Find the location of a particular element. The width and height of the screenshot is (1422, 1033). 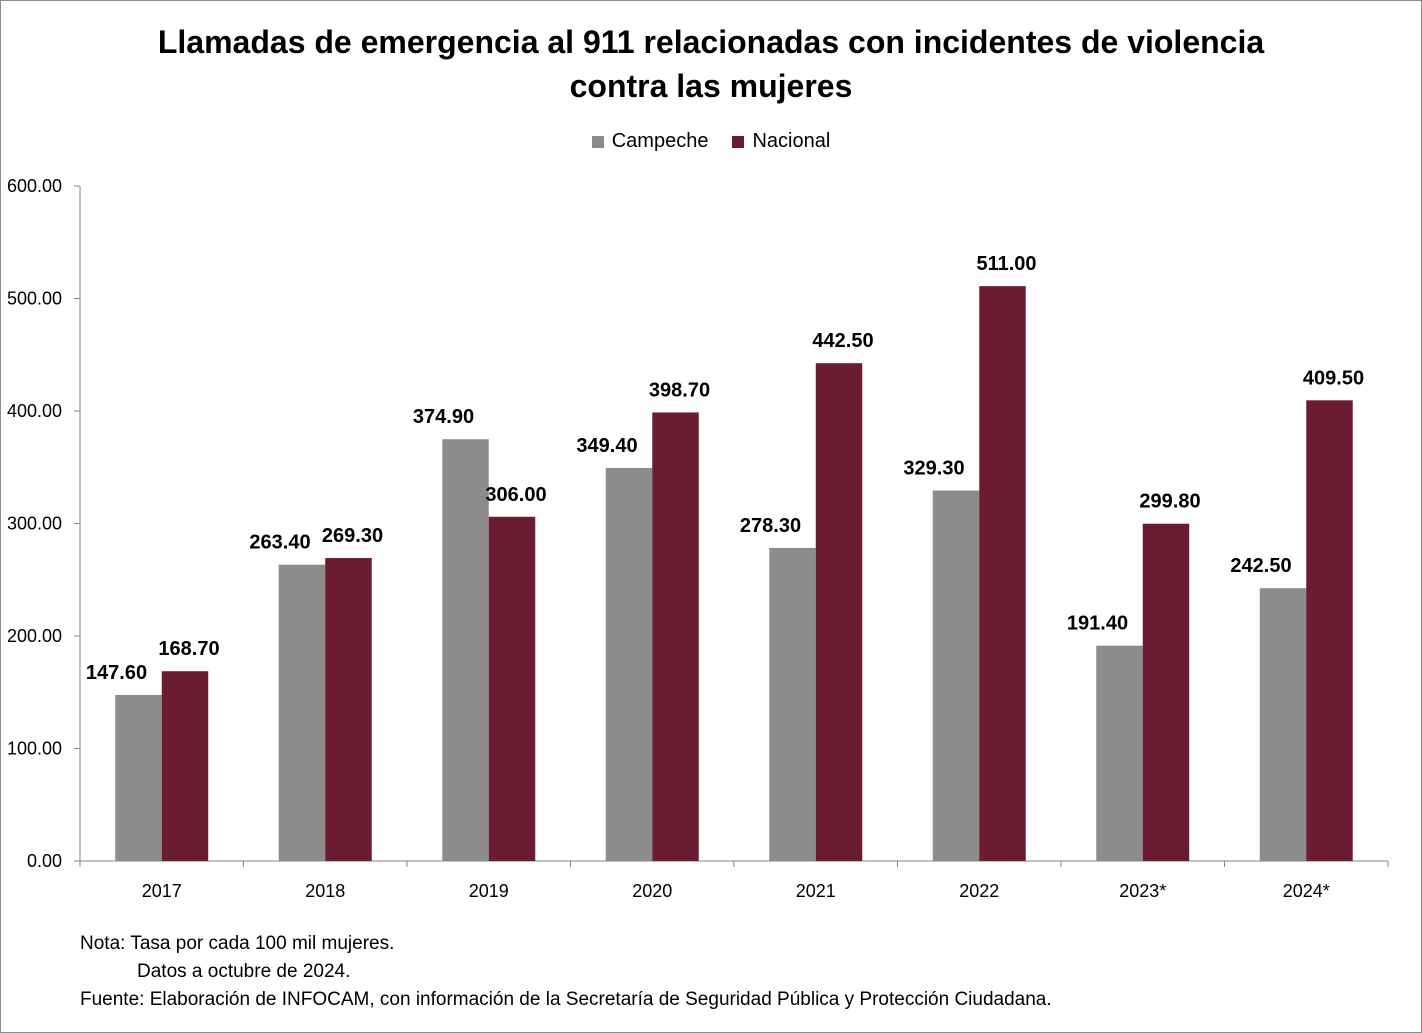

bar-campeche-2019 is located at coordinates (465, 650).